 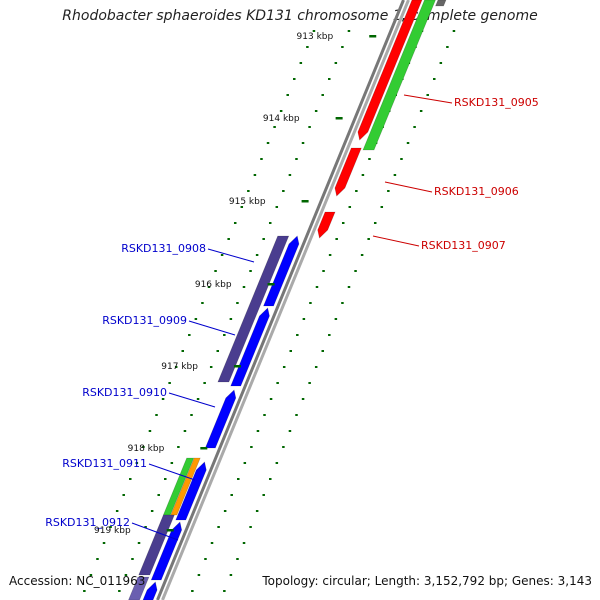 I want to click on gene-label: RSKD131_0910, so click(x=124, y=392).